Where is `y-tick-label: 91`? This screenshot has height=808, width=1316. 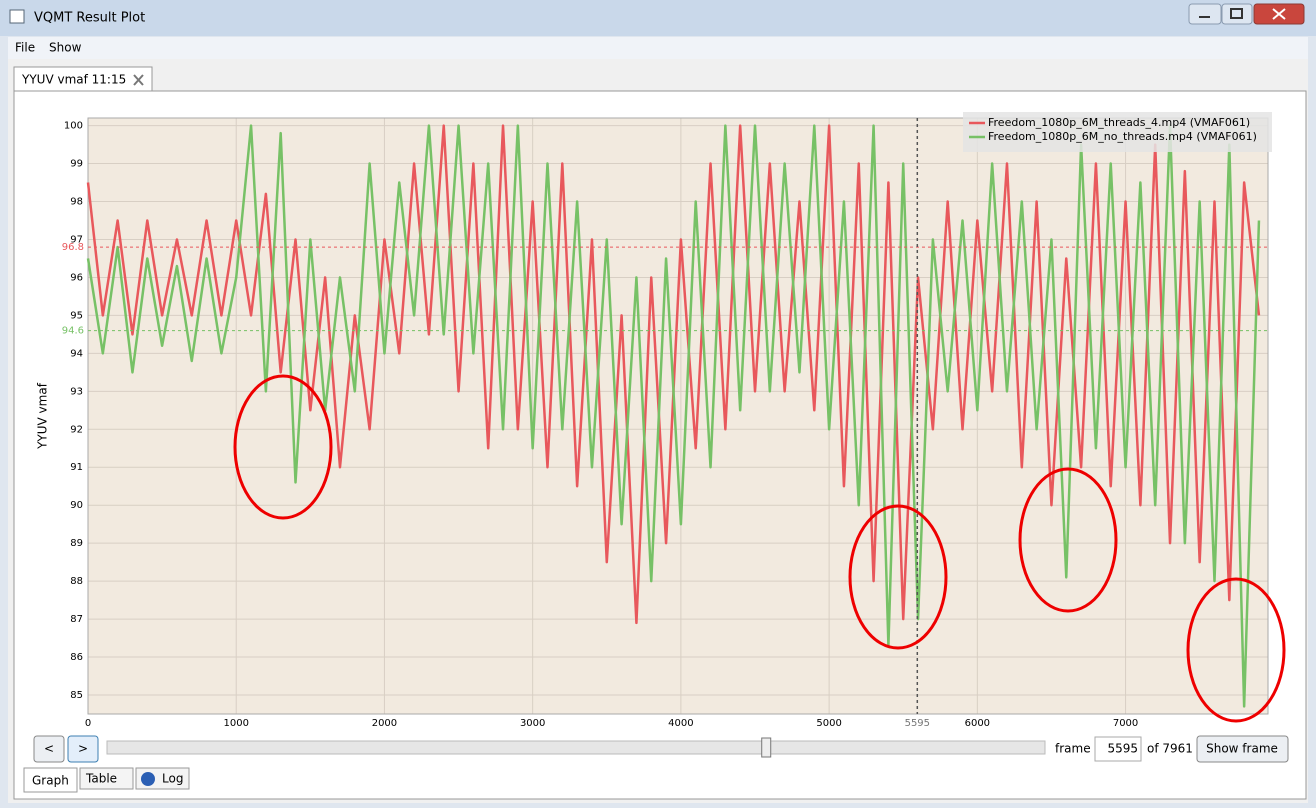 y-tick-label: 91 is located at coordinates (76, 467).